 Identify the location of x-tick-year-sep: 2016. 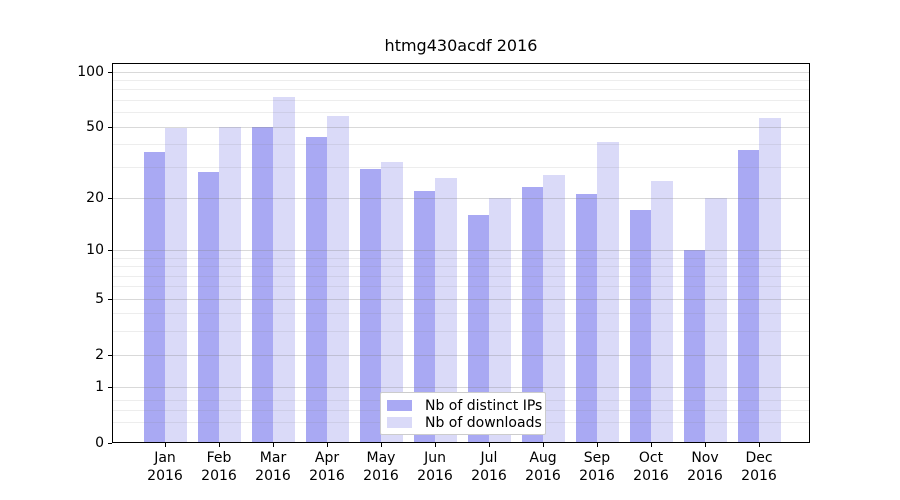
(597, 476).